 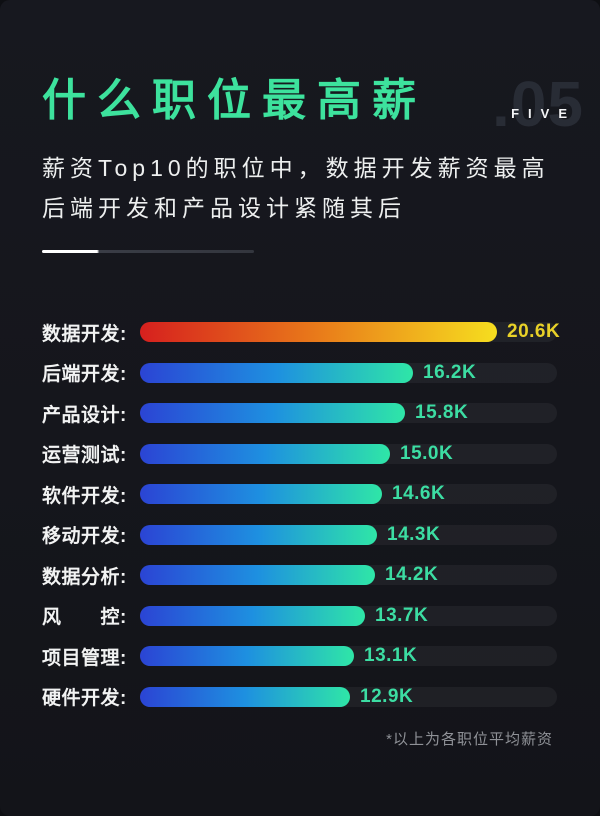 What do you see at coordinates (84, 374) in the screenshot?
I see `bar-label: 后端开发:` at bounding box center [84, 374].